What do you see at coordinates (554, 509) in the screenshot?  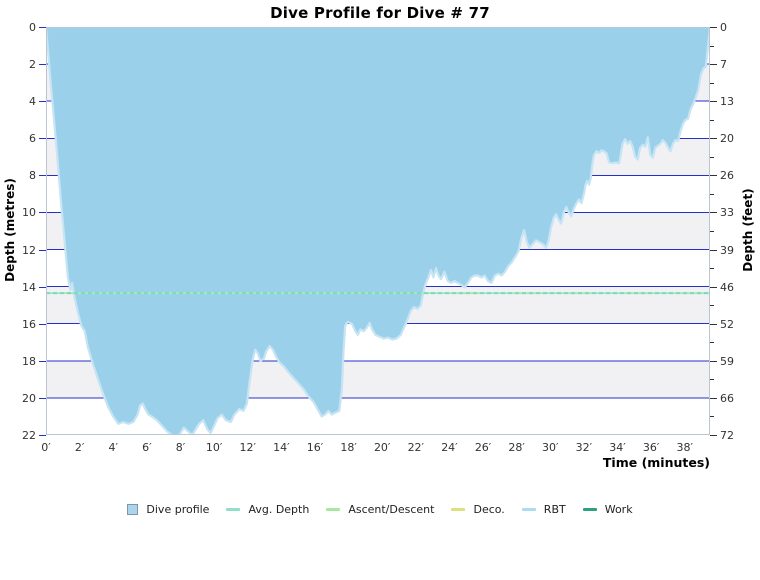 I see `legend-item-label: RBT` at bounding box center [554, 509].